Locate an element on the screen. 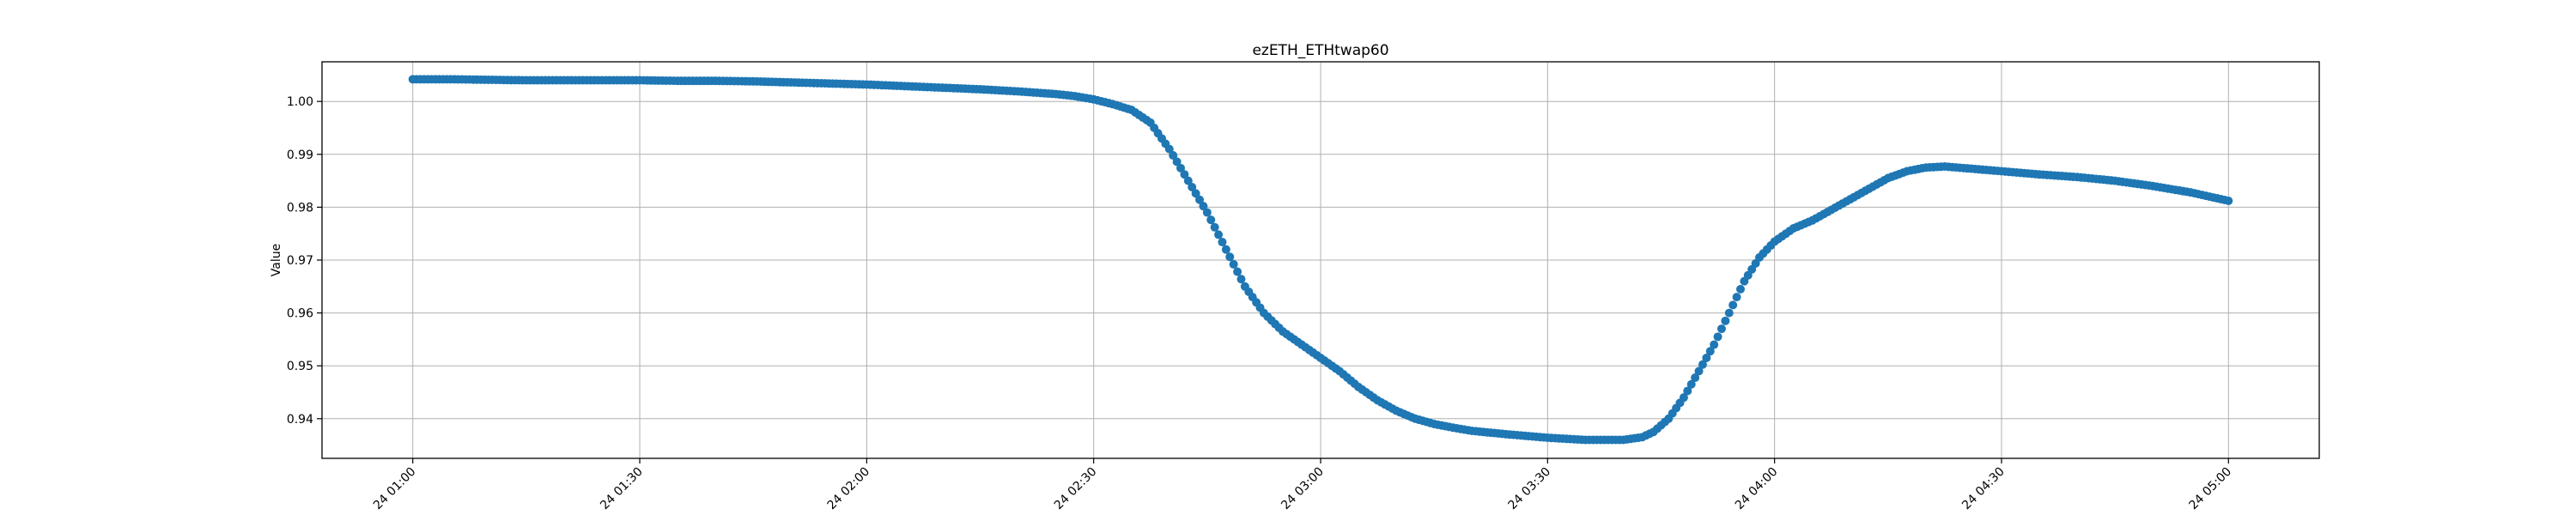 This screenshot has width=2576, height=515. y-axis: 0.94 0.95 0.96 0.97 0.98 0.99 1.00 is located at coordinates (304, 261).